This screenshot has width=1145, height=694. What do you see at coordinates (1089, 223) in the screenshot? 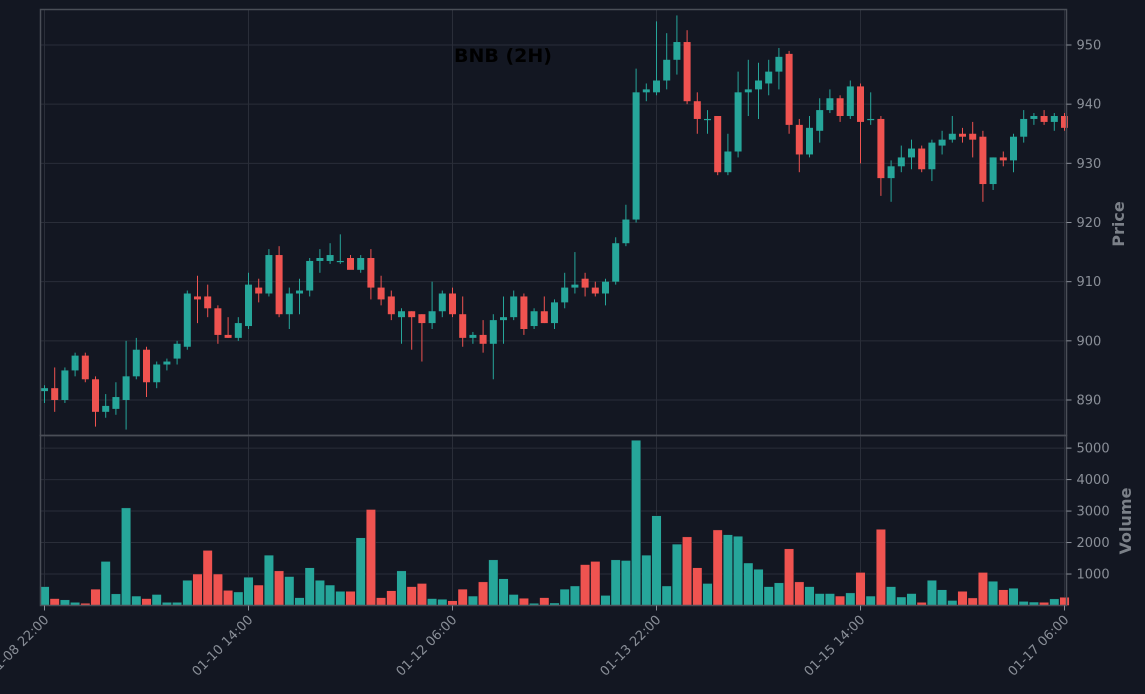
I see `price-tick-label: 920` at bounding box center [1089, 223].